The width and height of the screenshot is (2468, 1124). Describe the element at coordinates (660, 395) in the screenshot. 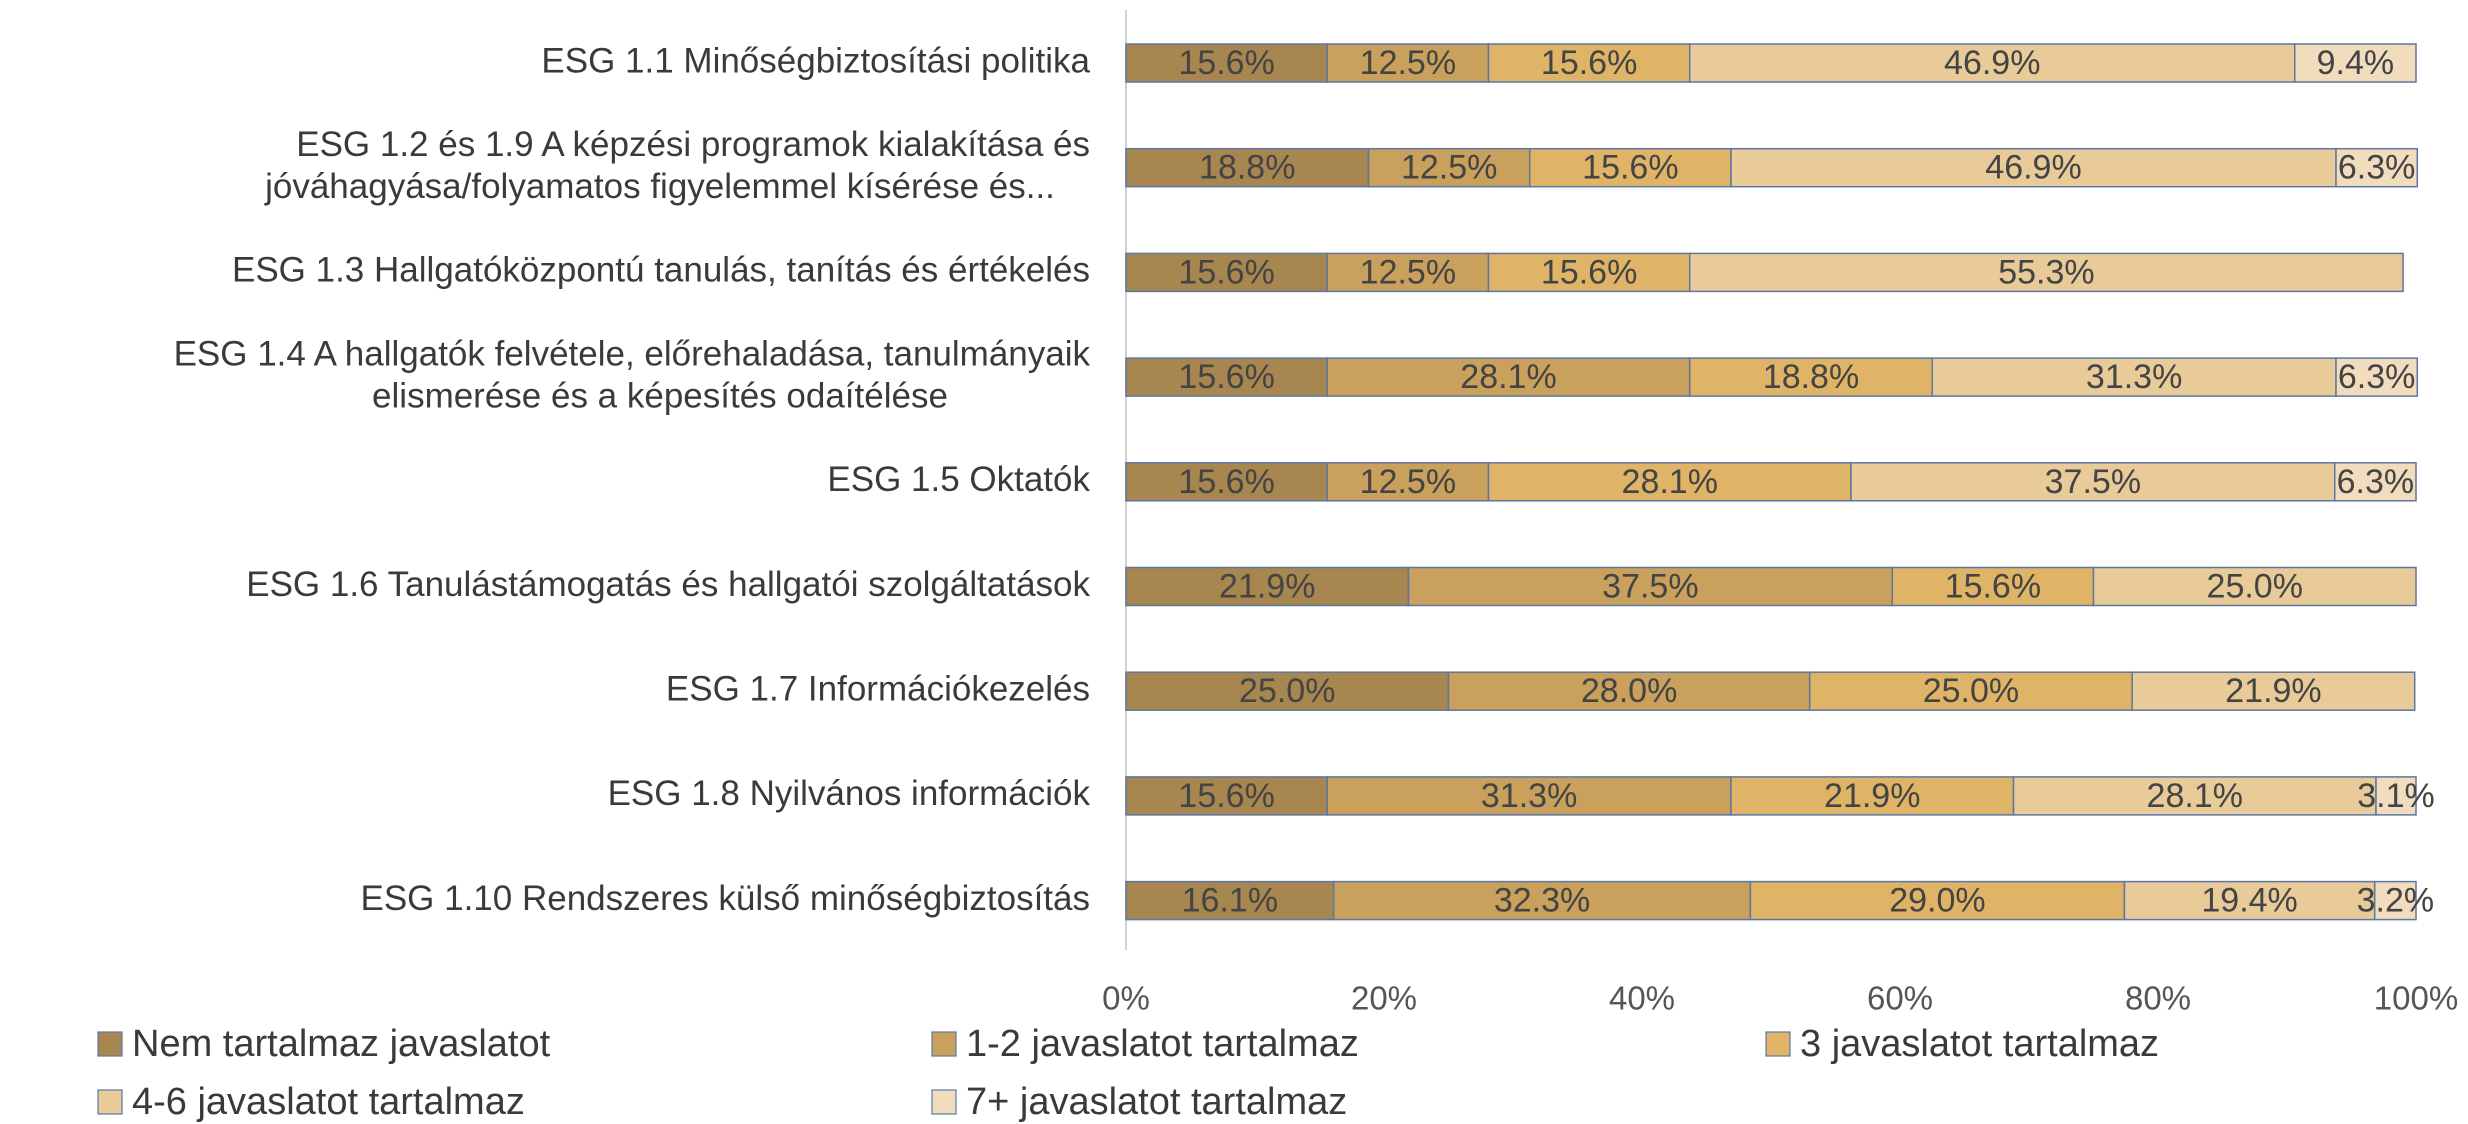

I see `category-label: elismerése és a képesítés odaítélése` at that location.